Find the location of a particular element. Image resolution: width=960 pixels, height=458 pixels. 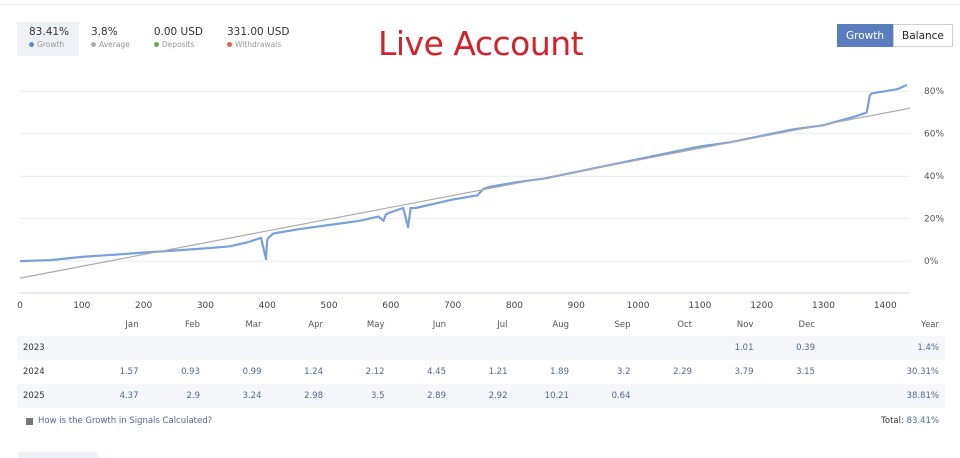

month-header: Jan is located at coordinates (132, 325).